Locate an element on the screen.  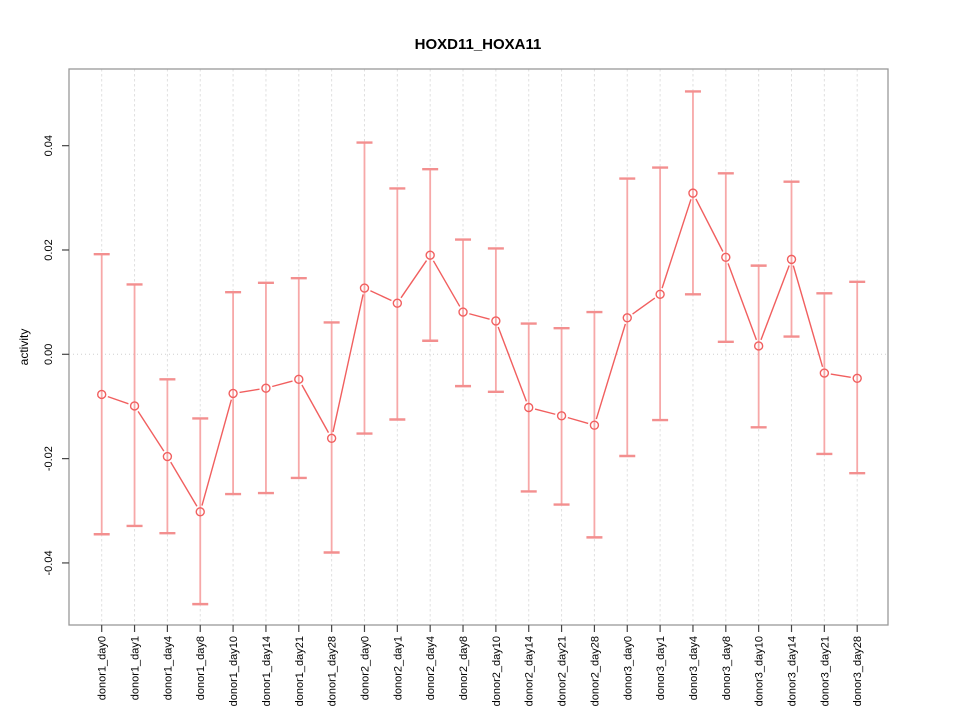
x-tick-label: donor3_day0 is located at coordinates (628, 668).